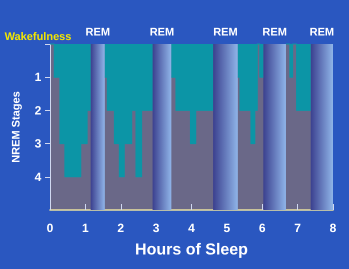 The height and width of the screenshot is (269, 349). What do you see at coordinates (227, 228) in the screenshot?
I see `x-tick-label: 5` at bounding box center [227, 228].